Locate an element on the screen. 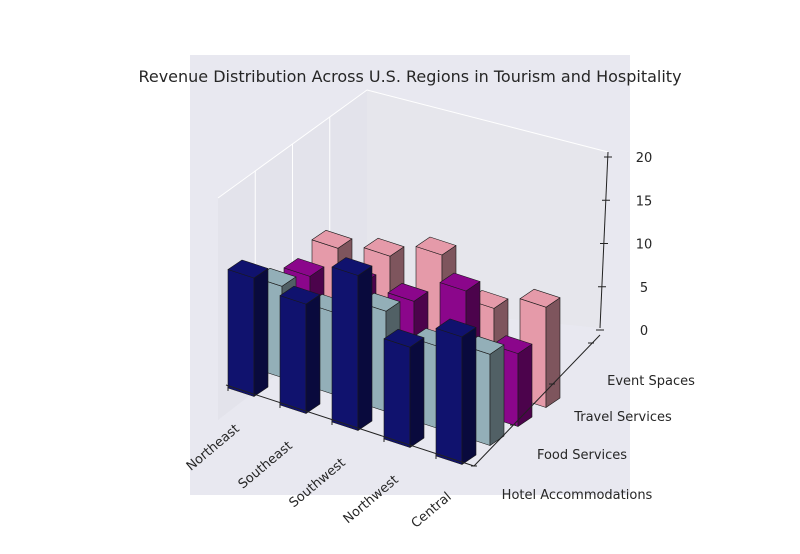 The width and height of the screenshot is (800, 554). bar-northeast-hotel-accommodations is located at coordinates (248, 328).